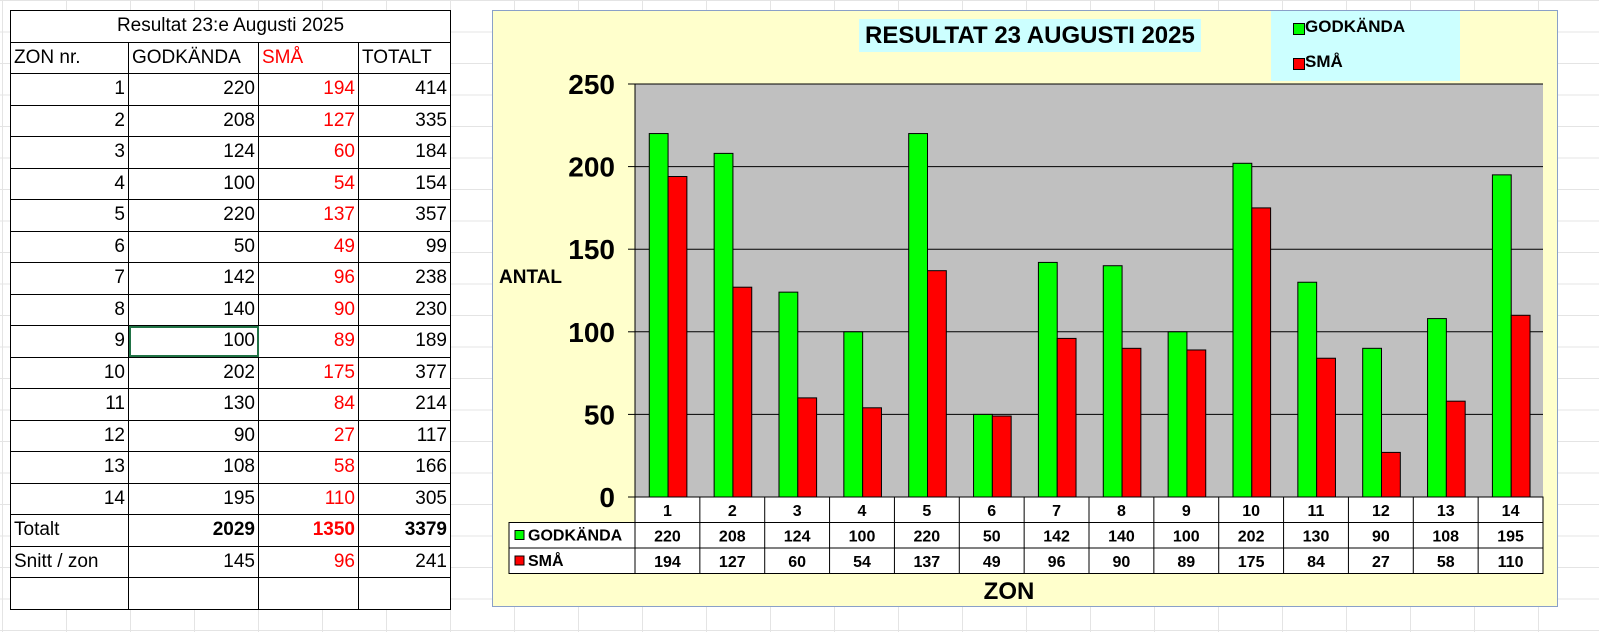 Image resolution: width=1599 pixels, height=632 pixels. What do you see at coordinates (797, 562) in the screenshot?
I see `data-label-sma: 60` at bounding box center [797, 562].